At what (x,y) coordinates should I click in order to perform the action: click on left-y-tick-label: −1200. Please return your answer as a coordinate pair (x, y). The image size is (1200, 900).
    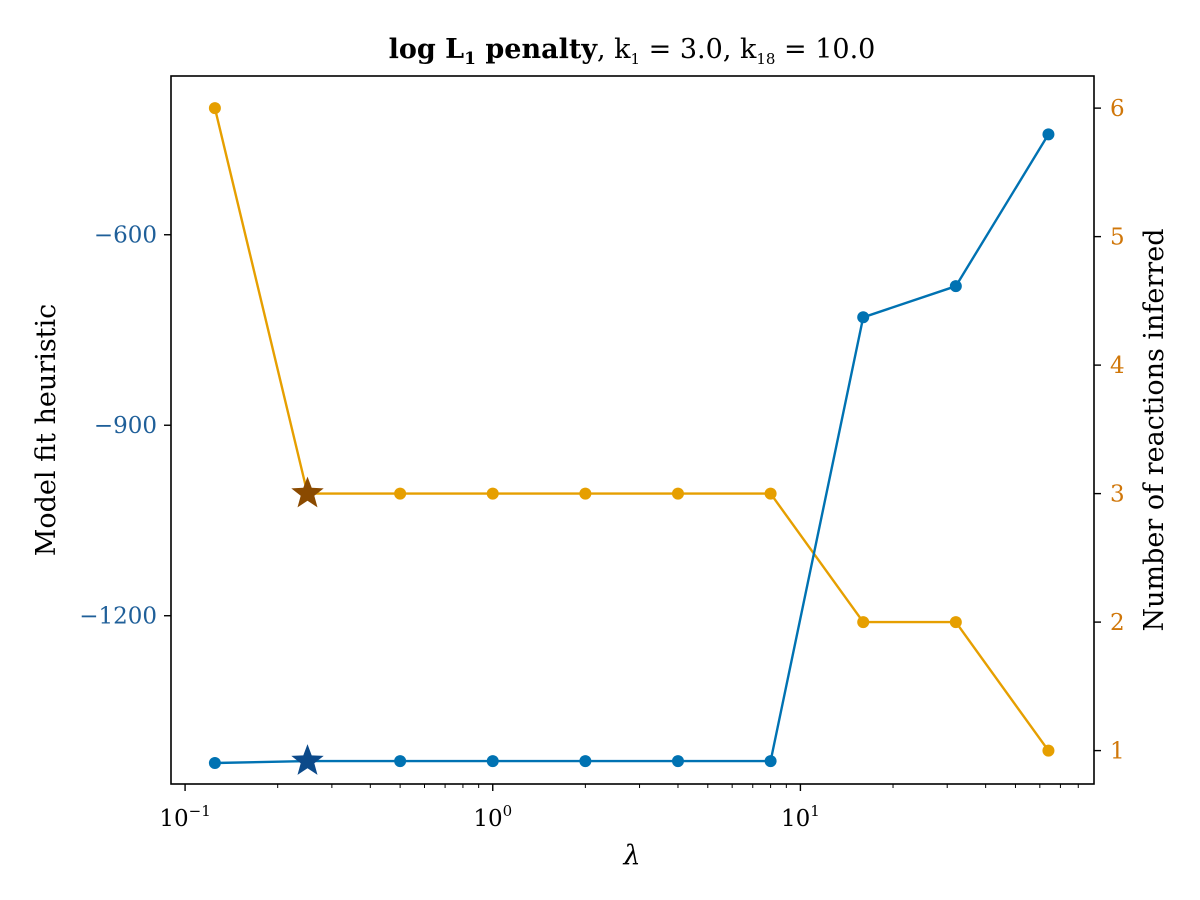
    Looking at the image, I should click on (118, 617).